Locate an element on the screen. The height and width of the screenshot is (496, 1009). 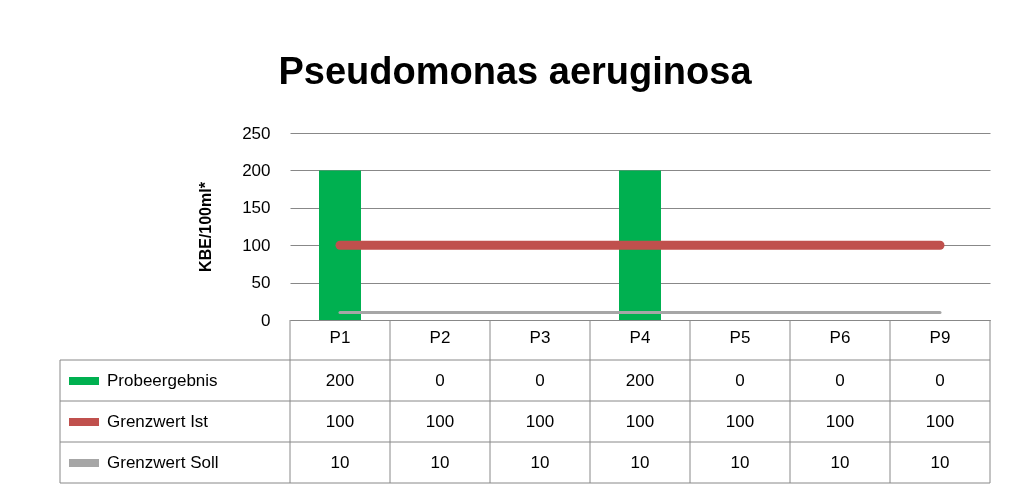
y-tick-label: 100 is located at coordinates (256, 245).